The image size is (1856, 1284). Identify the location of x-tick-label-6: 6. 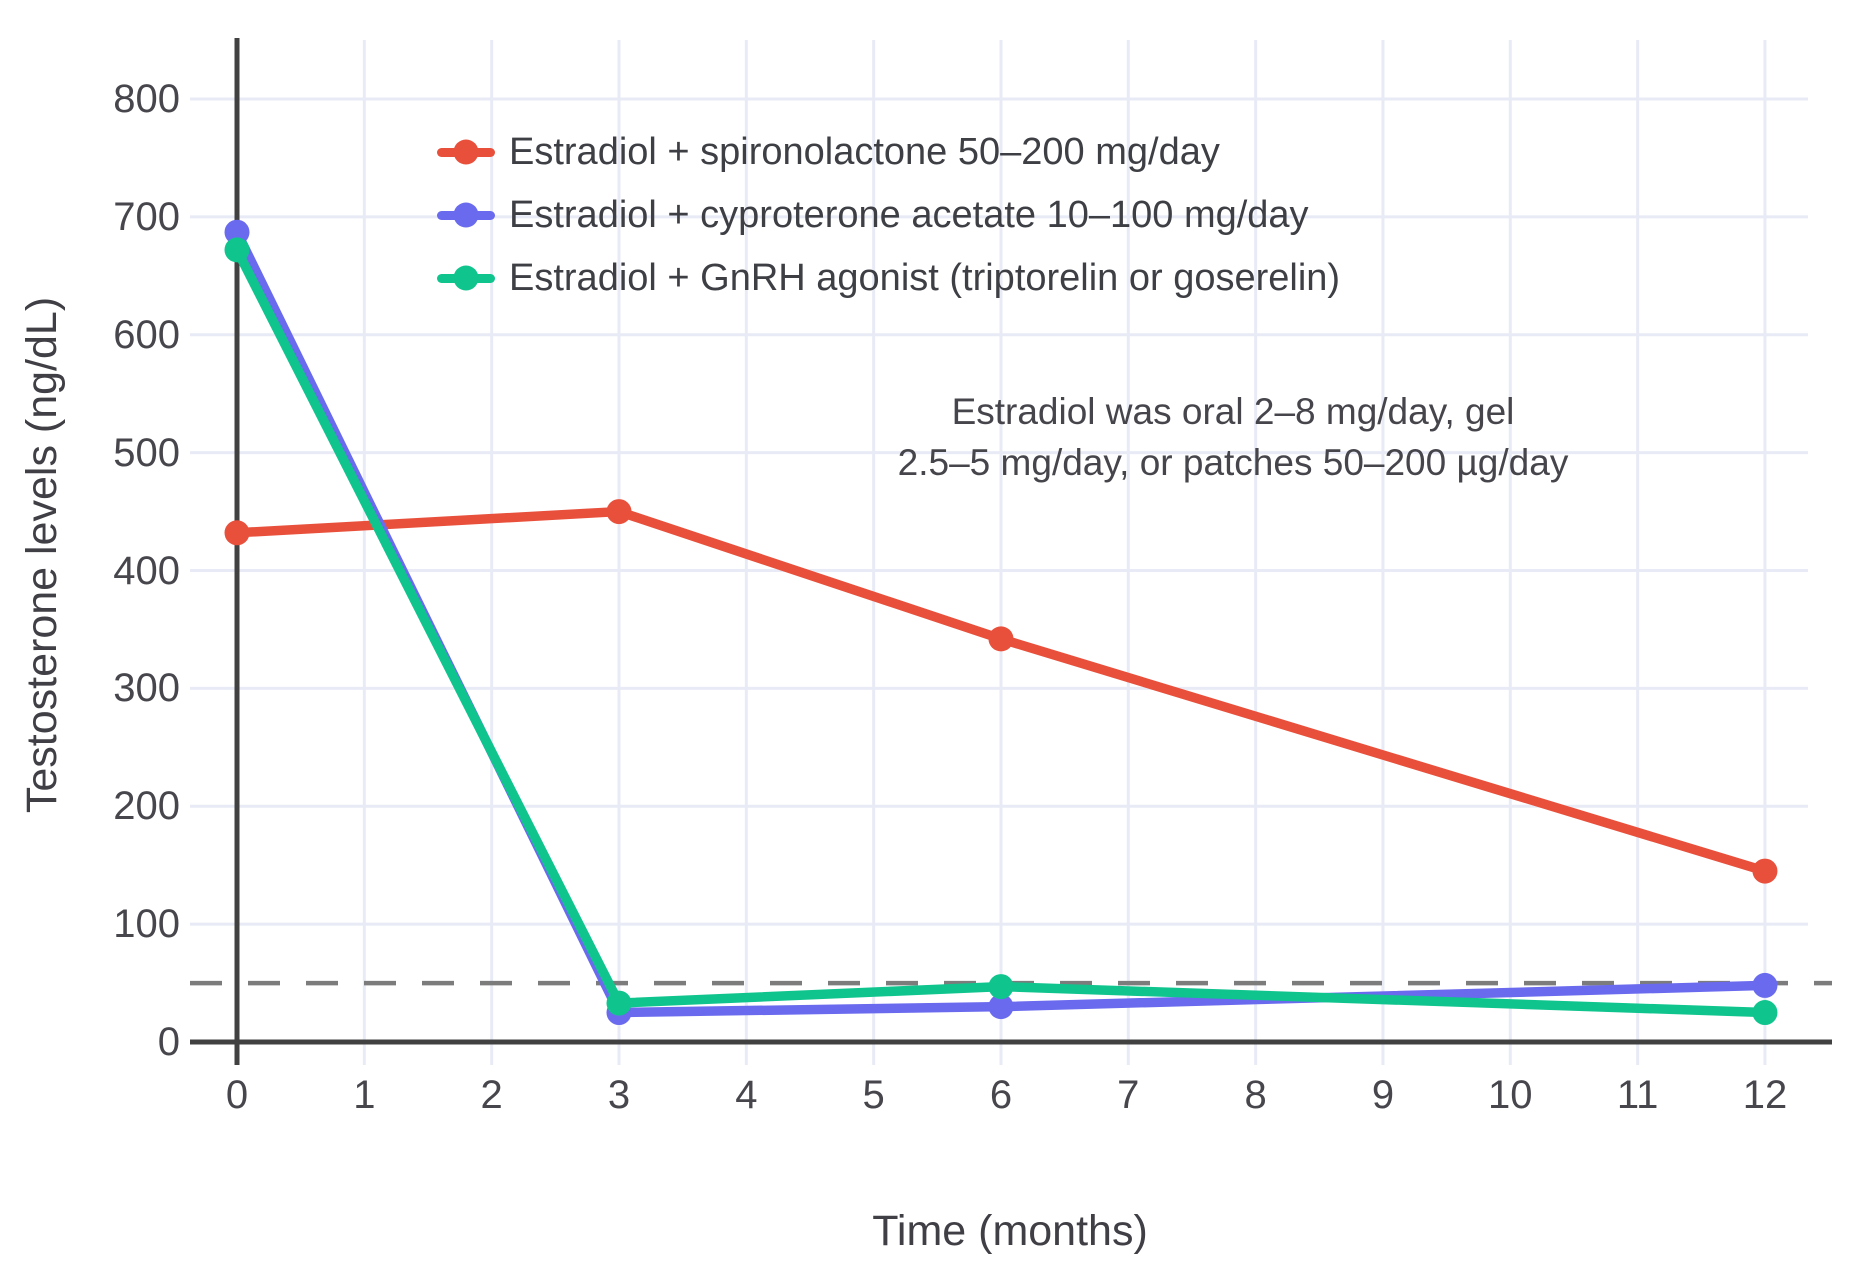
(1001, 1095).